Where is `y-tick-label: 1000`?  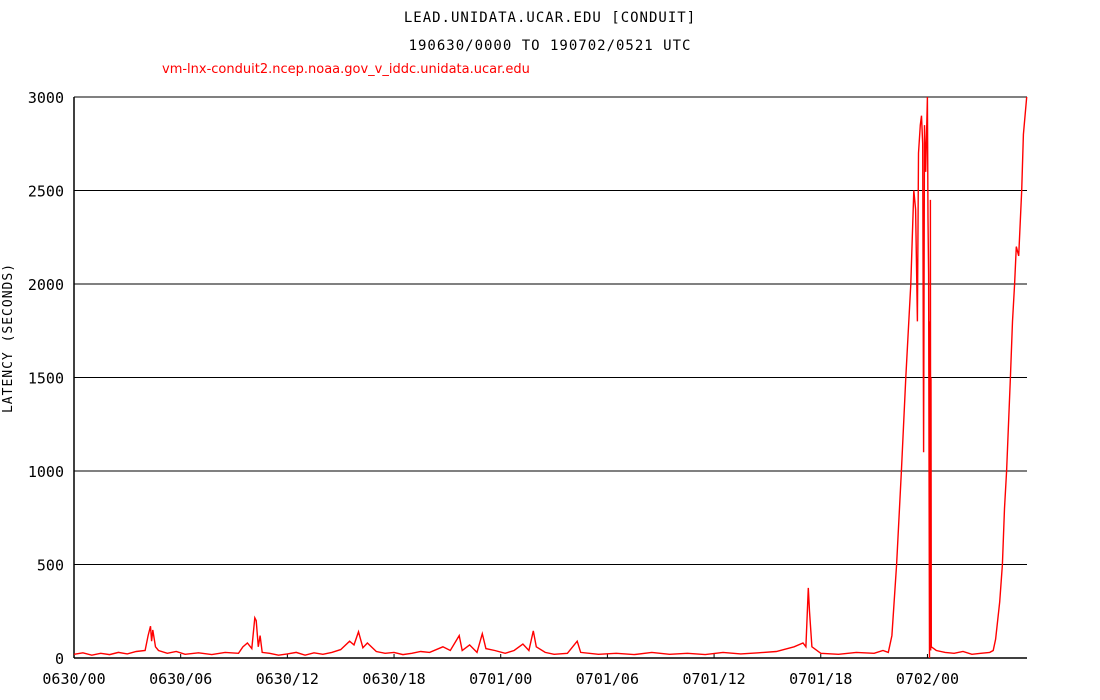
y-tick-label: 1000 is located at coordinates (46, 472).